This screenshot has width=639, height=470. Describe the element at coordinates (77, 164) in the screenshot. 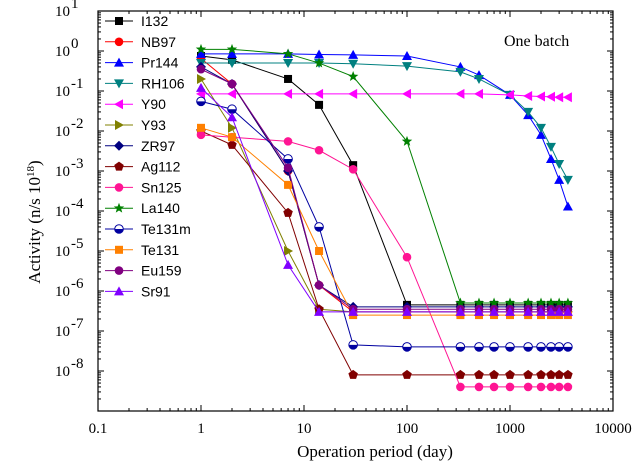

I see `y-tick-exponent: -3` at that location.